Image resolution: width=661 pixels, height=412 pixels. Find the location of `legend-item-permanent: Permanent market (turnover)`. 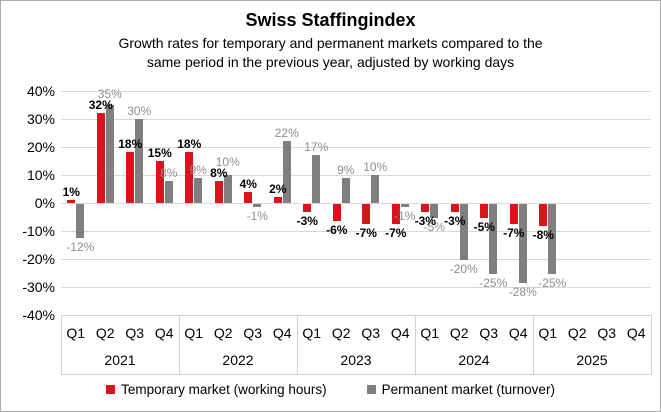

legend-item-permanent: Permanent market (turnover) is located at coordinates (460, 389).